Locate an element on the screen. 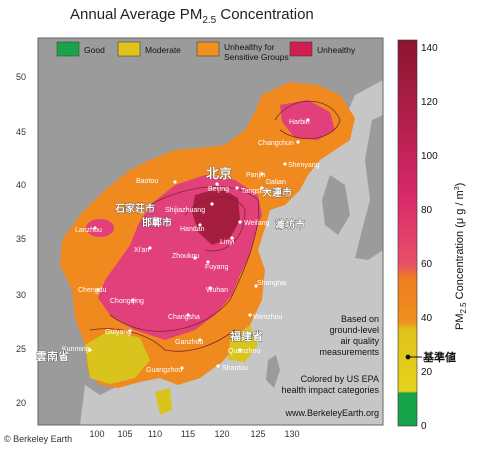  note-line-6: health impact categories is located at coordinates (330, 390).